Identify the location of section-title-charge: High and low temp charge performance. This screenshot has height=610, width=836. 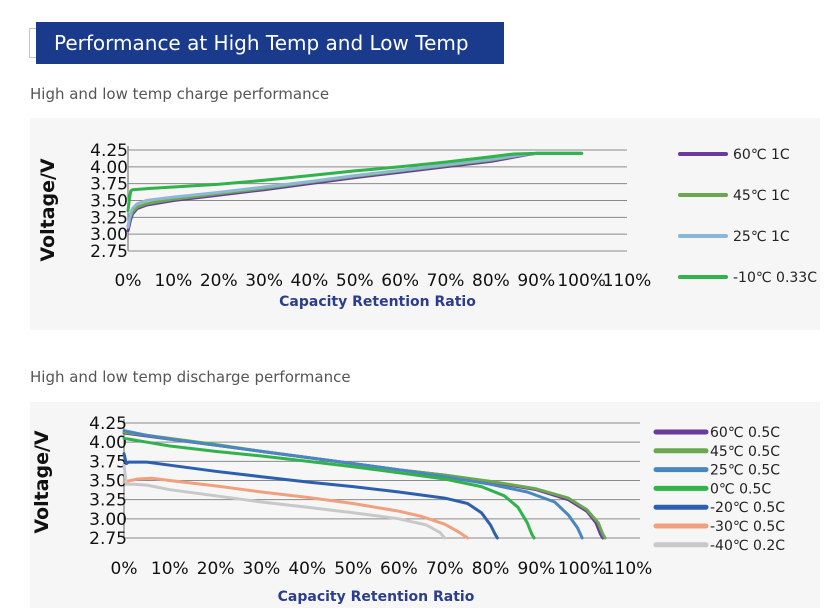
(180, 94).